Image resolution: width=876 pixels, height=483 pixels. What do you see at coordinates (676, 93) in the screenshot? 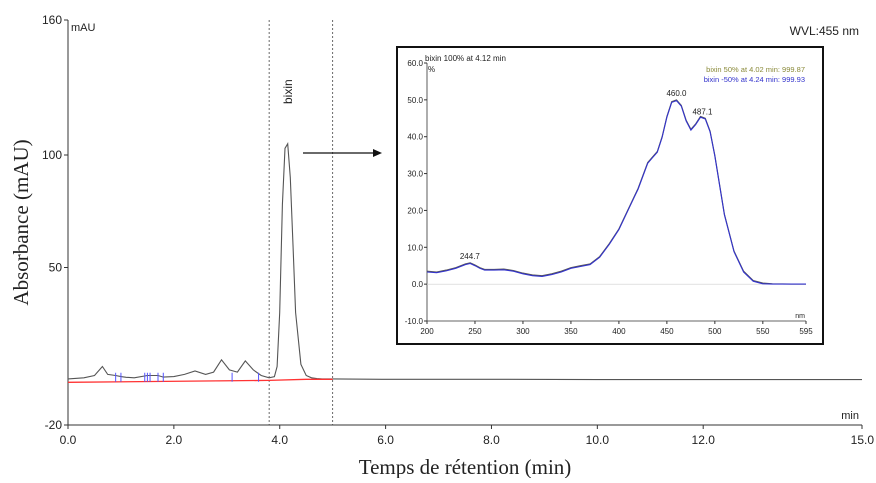
I see `inset-peak-annotation: 460.0` at bounding box center [676, 93].